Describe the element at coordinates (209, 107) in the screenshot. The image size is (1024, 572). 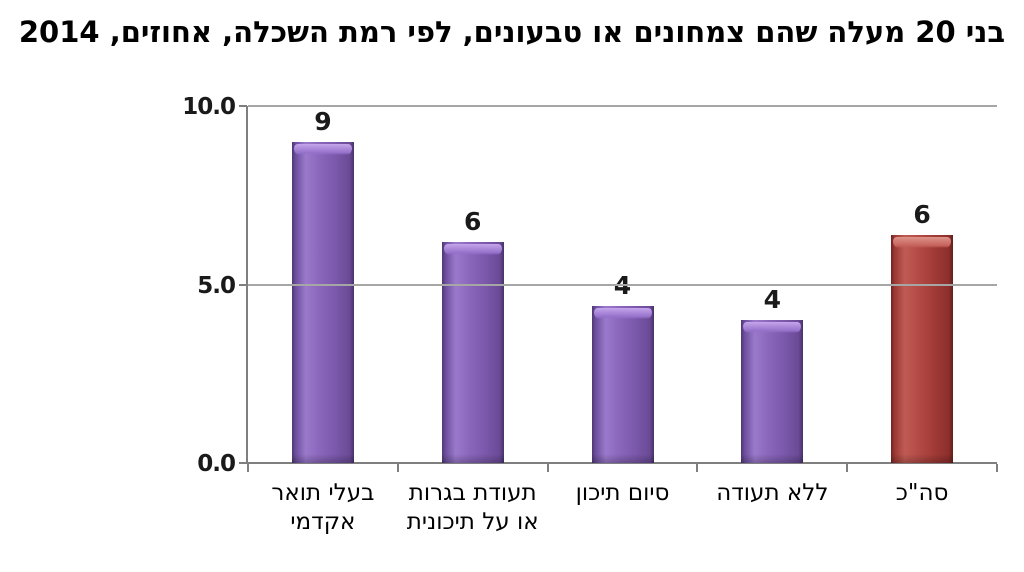
I see `y-axis-tick-label: 10.0` at that location.